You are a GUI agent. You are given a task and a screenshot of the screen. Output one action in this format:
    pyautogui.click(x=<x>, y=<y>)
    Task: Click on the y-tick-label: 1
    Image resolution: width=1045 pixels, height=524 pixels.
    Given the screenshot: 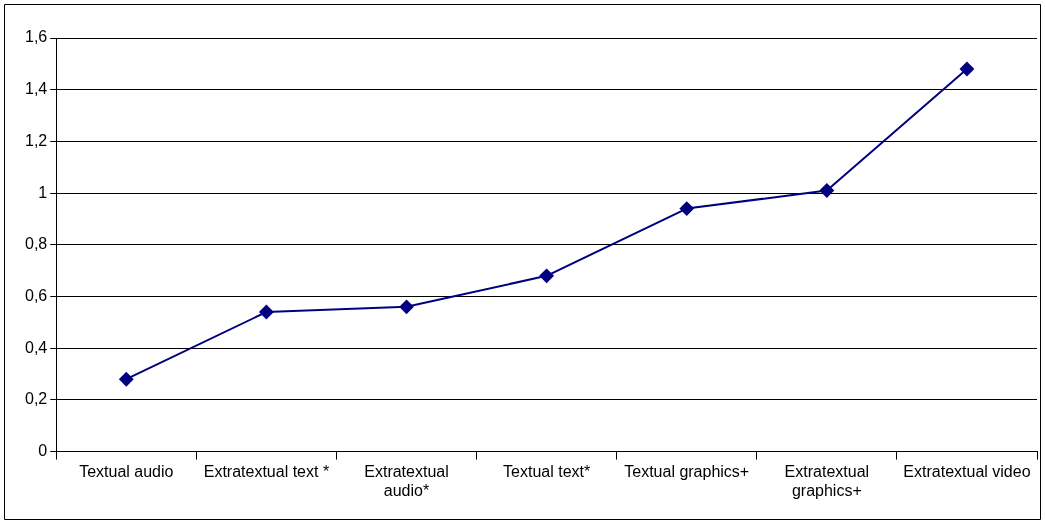 What is the action you would take?
    pyautogui.click(x=43, y=192)
    